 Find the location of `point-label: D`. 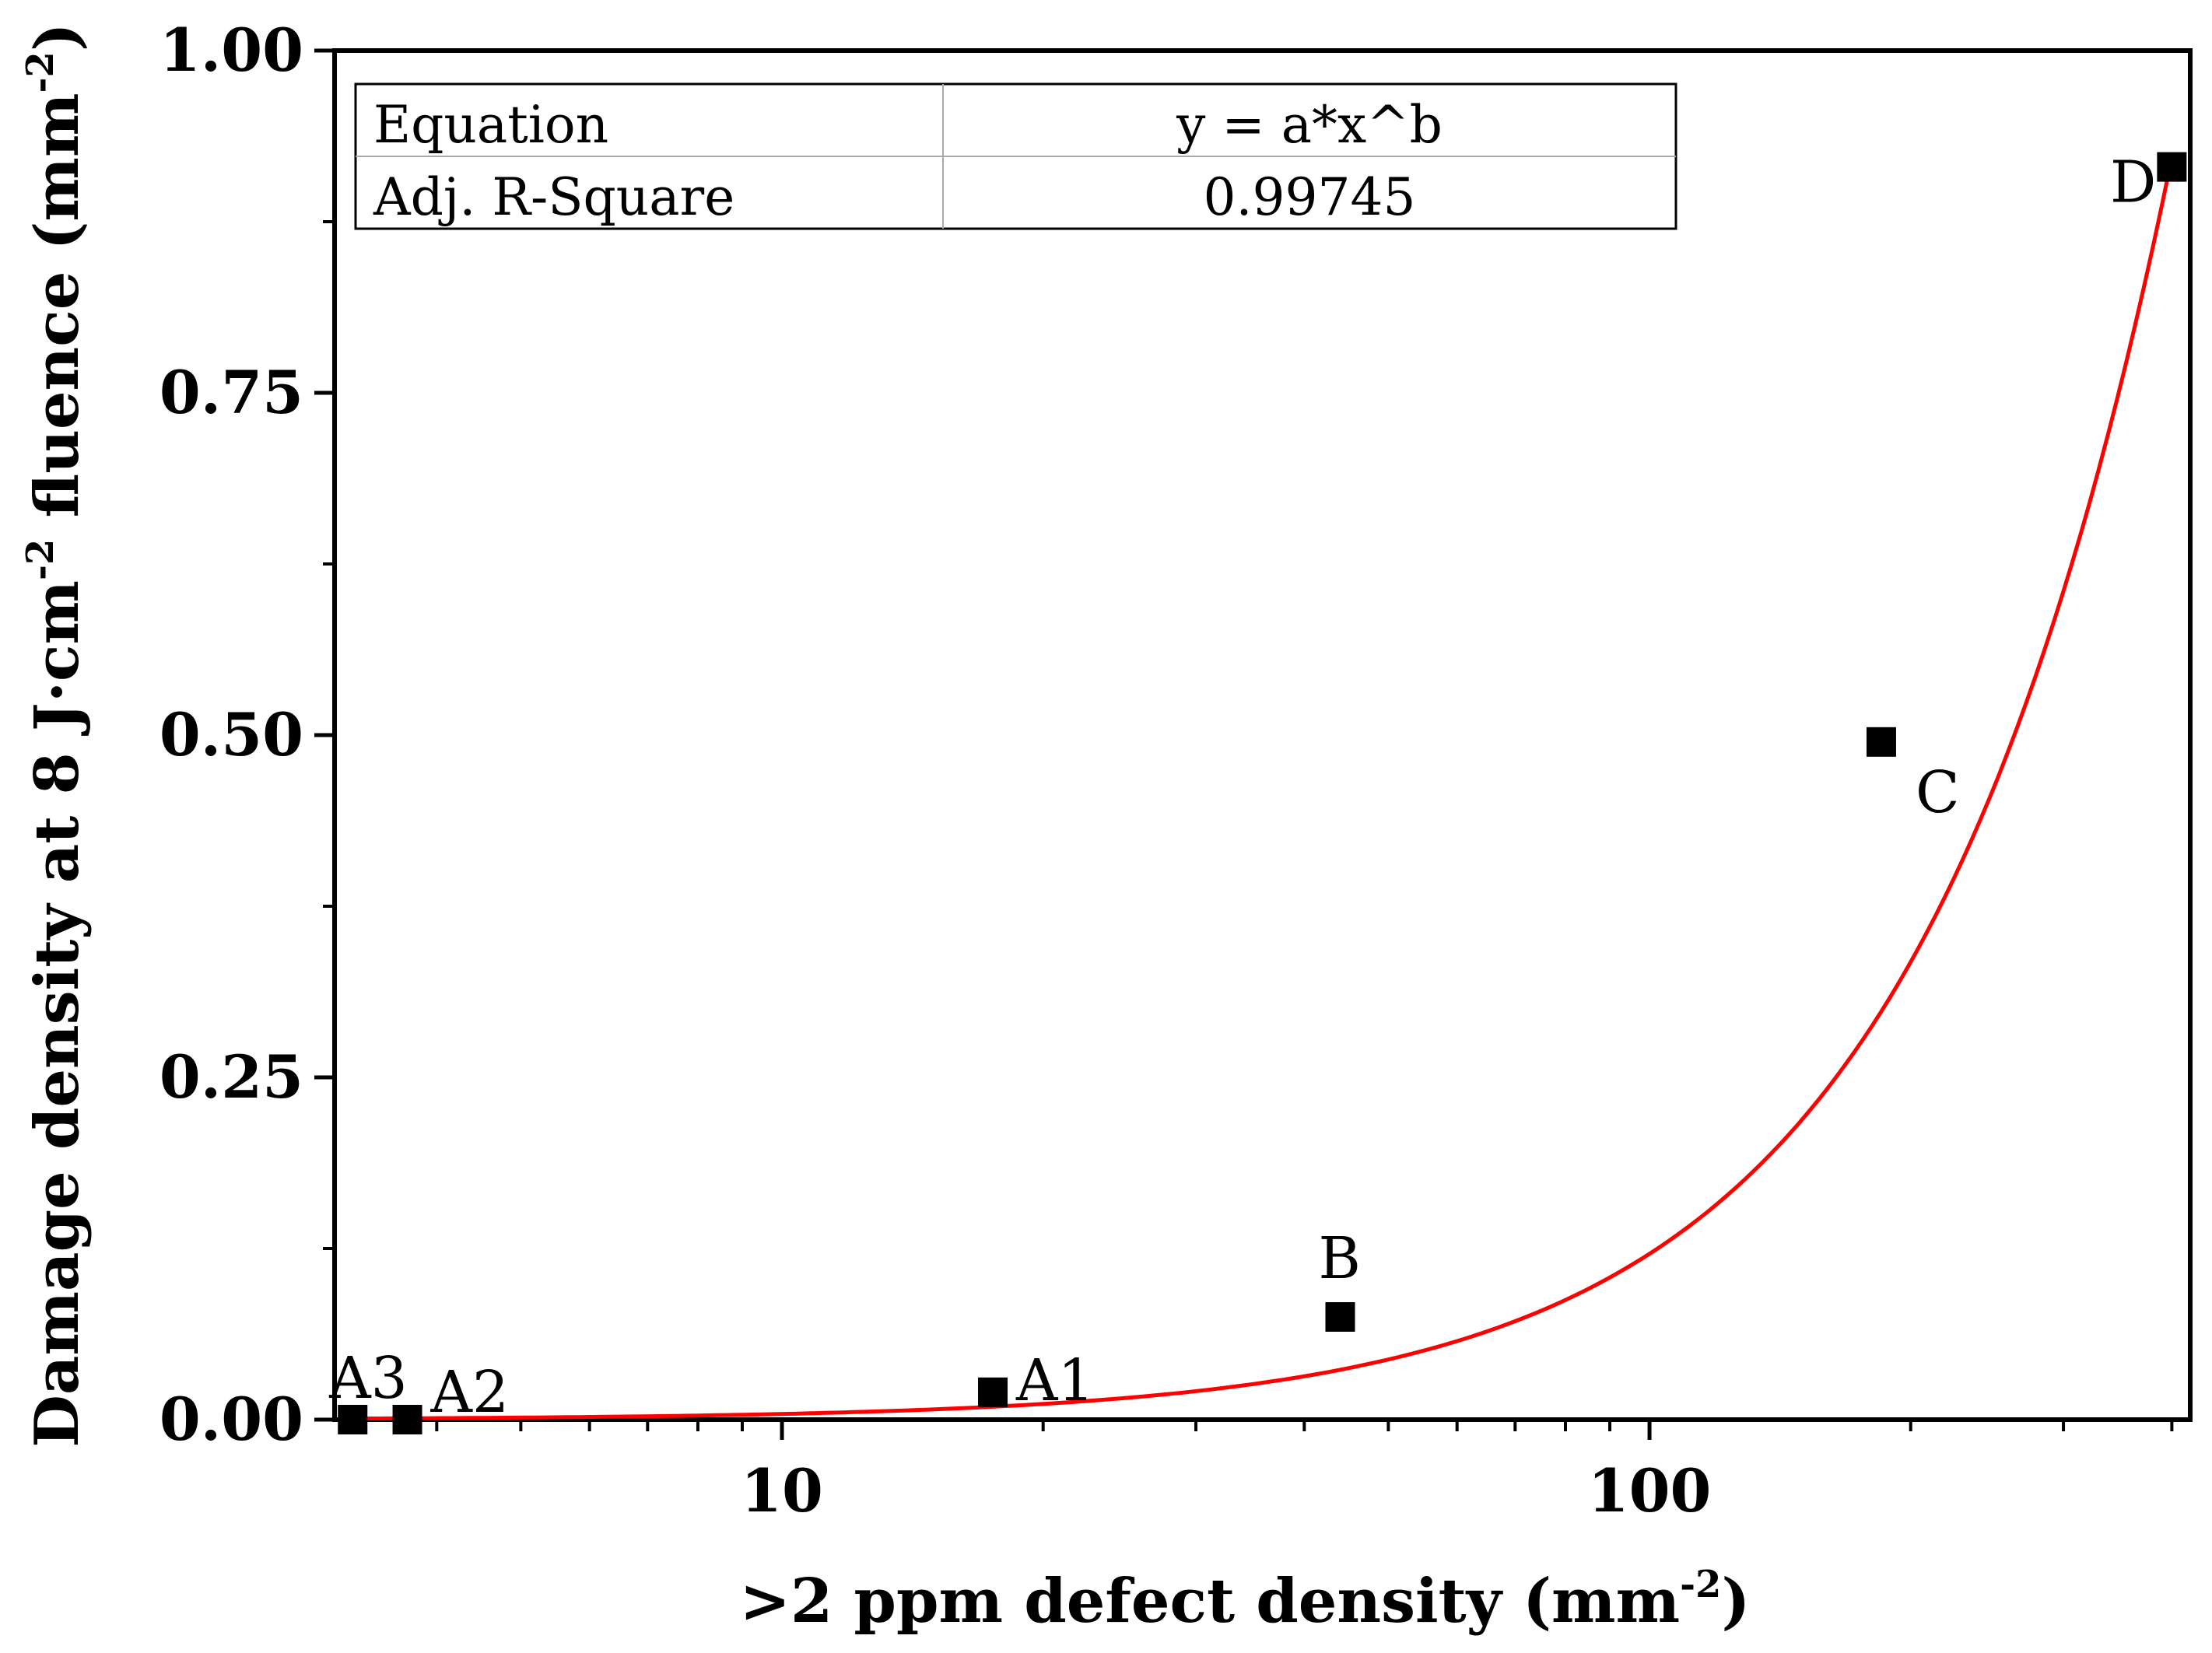

point-label: D is located at coordinates (2133, 183).